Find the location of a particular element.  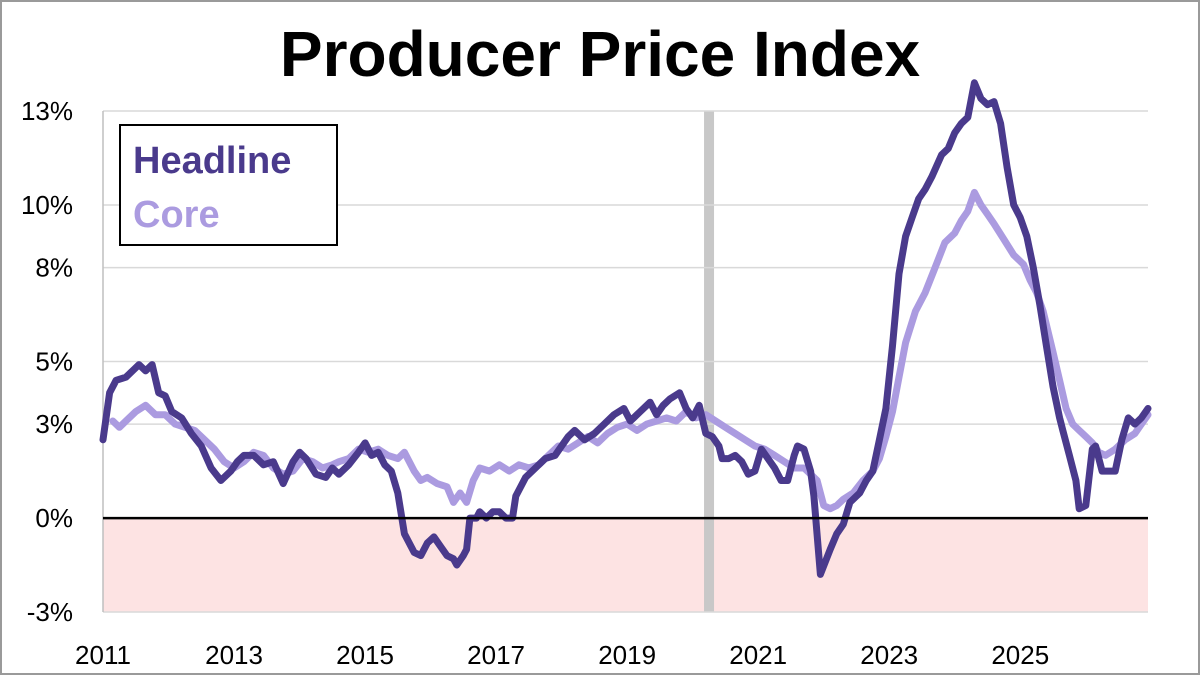

x-tick-label-2013: 2013 is located at coordinates (234, 655).